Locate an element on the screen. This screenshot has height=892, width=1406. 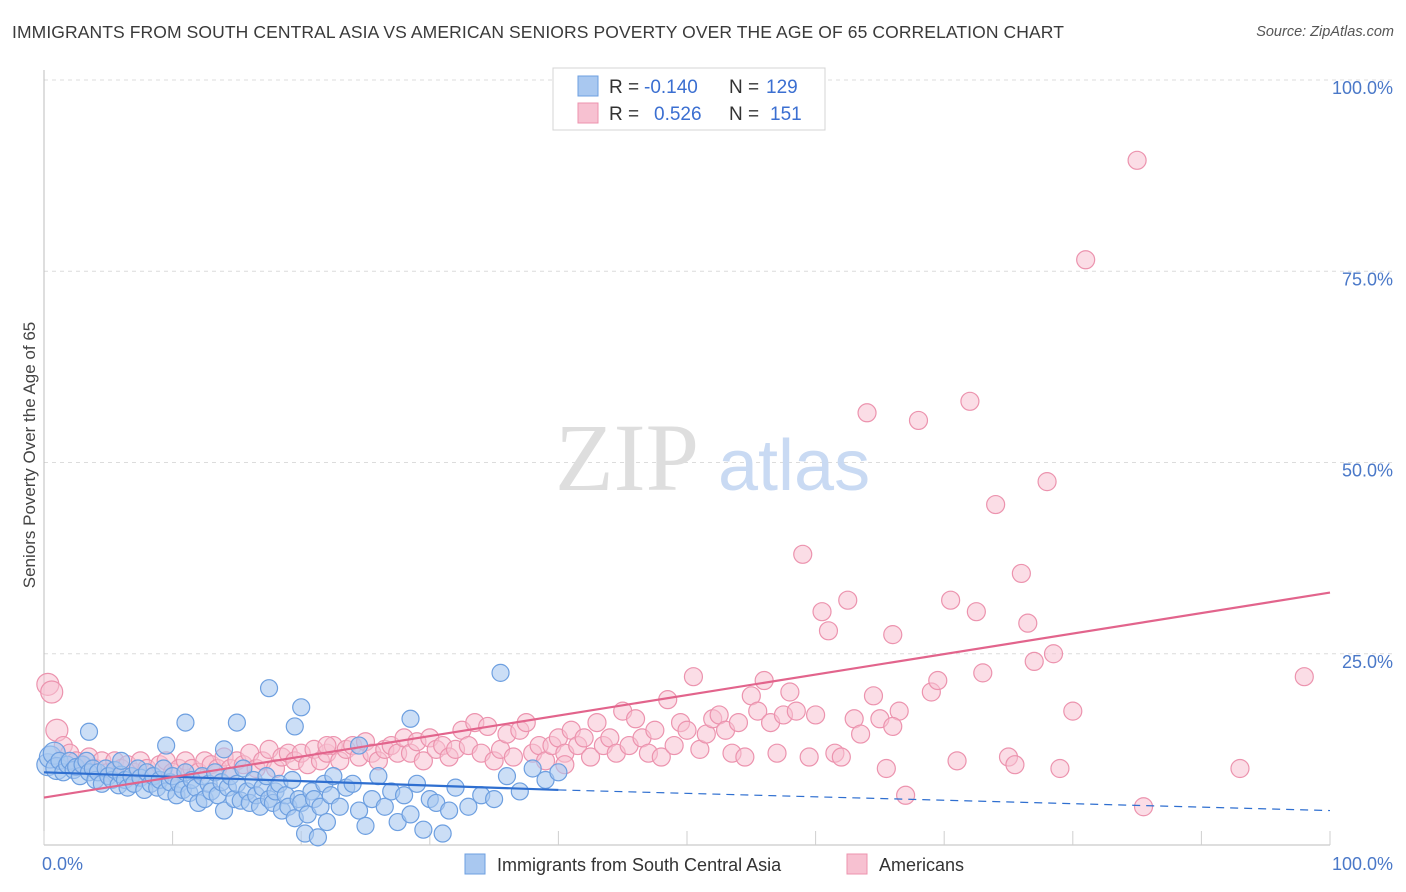
y-tick-label: 100.0% is located at coordinates (1362, 88).